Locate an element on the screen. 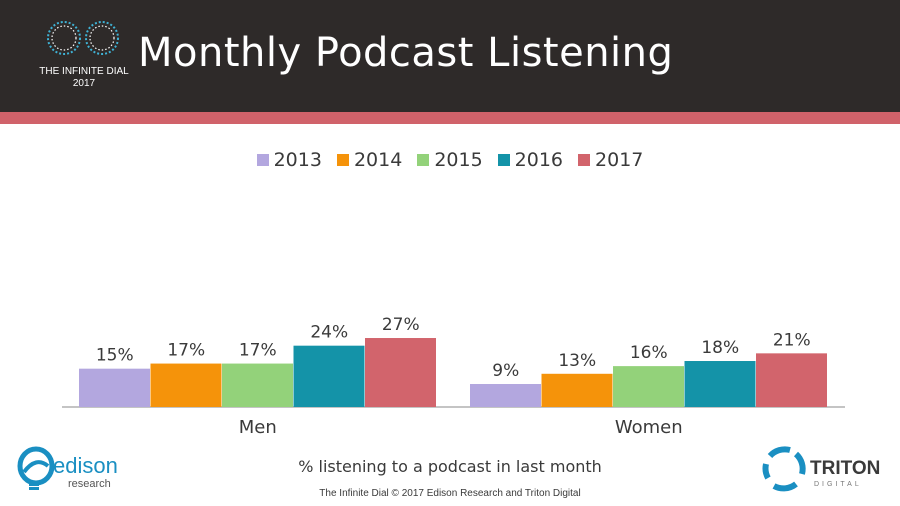  legend-item-2017: 2017 is located at coordinates (610, 160).